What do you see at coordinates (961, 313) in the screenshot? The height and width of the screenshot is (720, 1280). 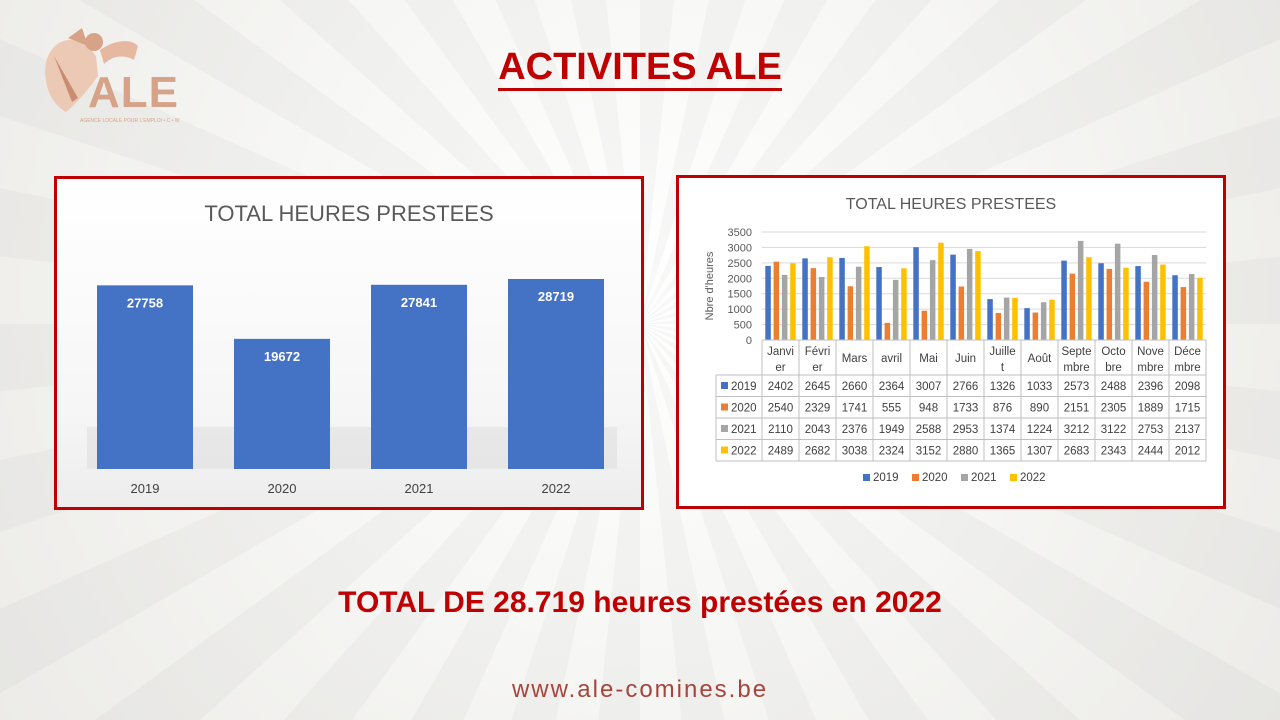 I see `bar-2020-Juin` at bounding box center [961, 313].